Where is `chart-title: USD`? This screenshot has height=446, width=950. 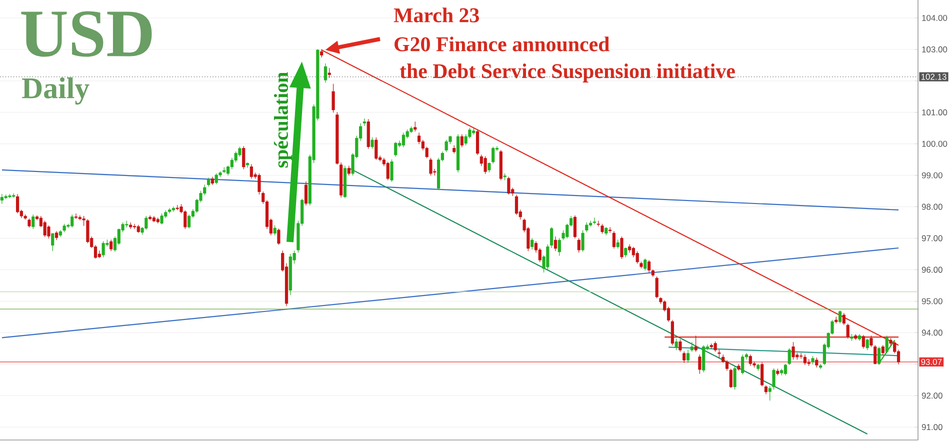
chart-title: USD is located at coordinates (86, 34).